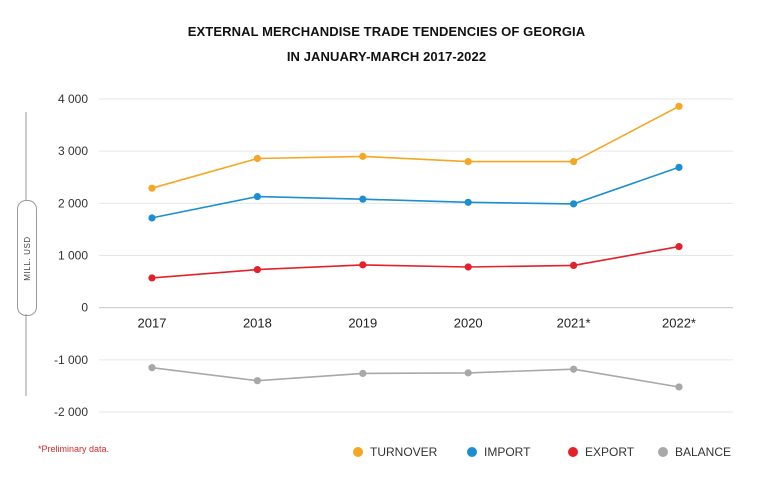  Describe the element at coordinates (574, 323) in the screenshot. I see `x-tick-label: 2021*` at that location.